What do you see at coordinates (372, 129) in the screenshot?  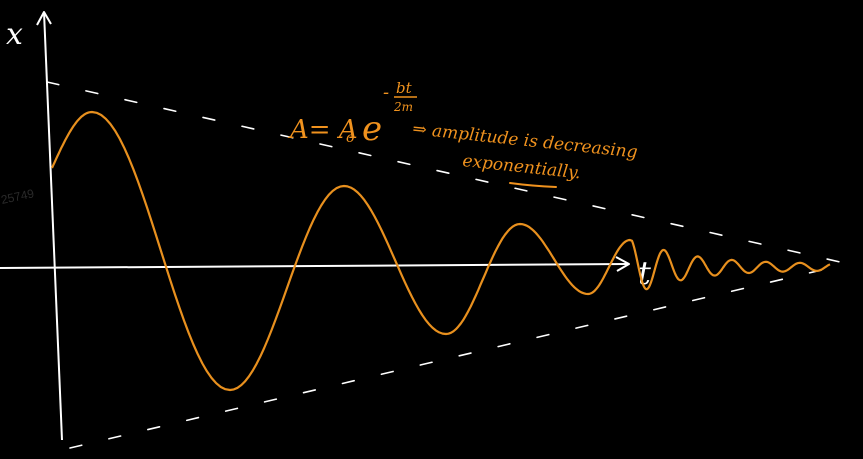 I see `formula-base: e` at bounding box center [372, 129].